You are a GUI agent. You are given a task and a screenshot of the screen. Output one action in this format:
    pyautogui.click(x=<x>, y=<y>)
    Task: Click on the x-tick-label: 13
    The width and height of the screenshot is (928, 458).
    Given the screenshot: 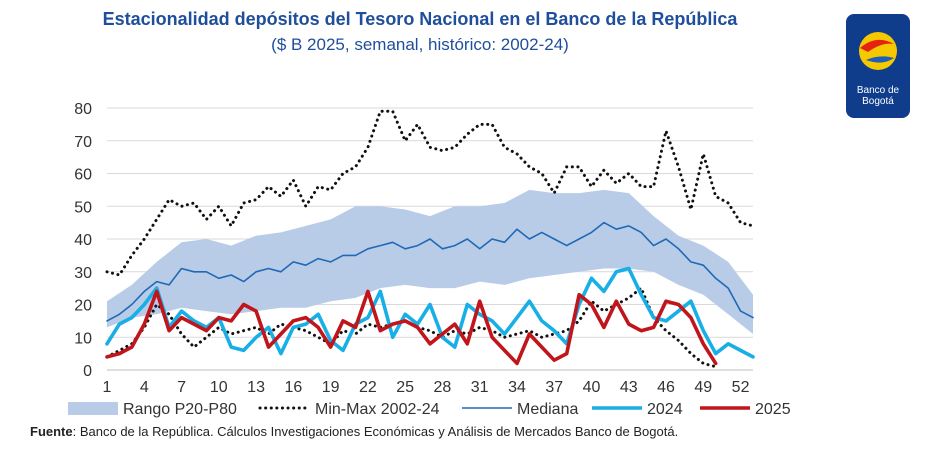 What is the action you would take?
    pyautogui.click(x=256, y=387)
    